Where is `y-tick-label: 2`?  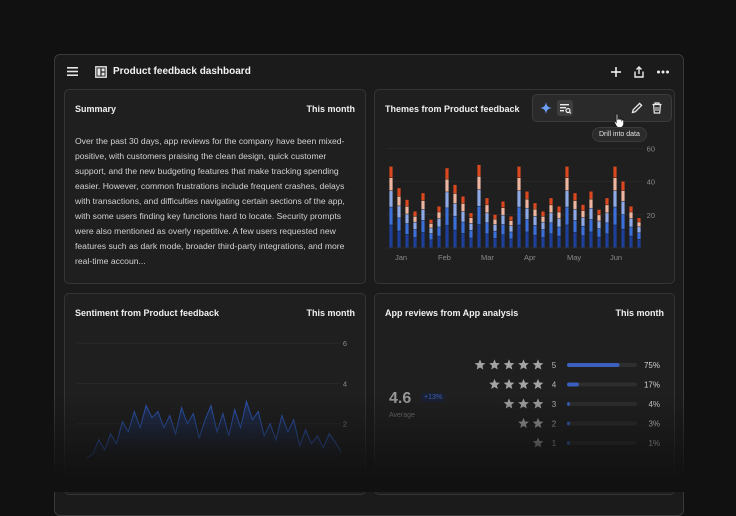 y-tick-label: 2 is located at coordinates (345, 424).